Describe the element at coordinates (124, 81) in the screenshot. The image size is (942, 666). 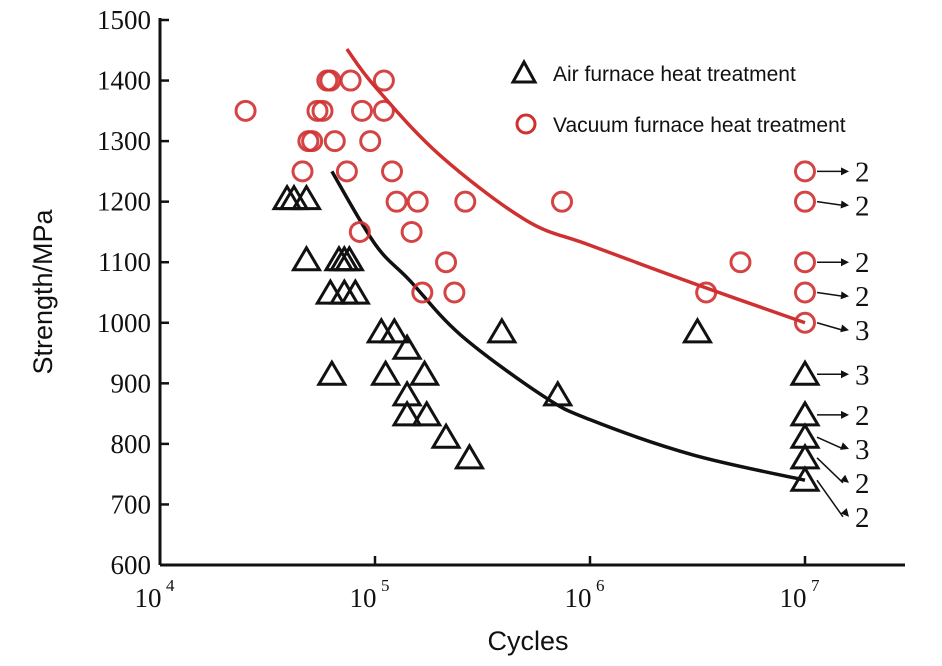
I see `y-tick-label: 1400` at that location.